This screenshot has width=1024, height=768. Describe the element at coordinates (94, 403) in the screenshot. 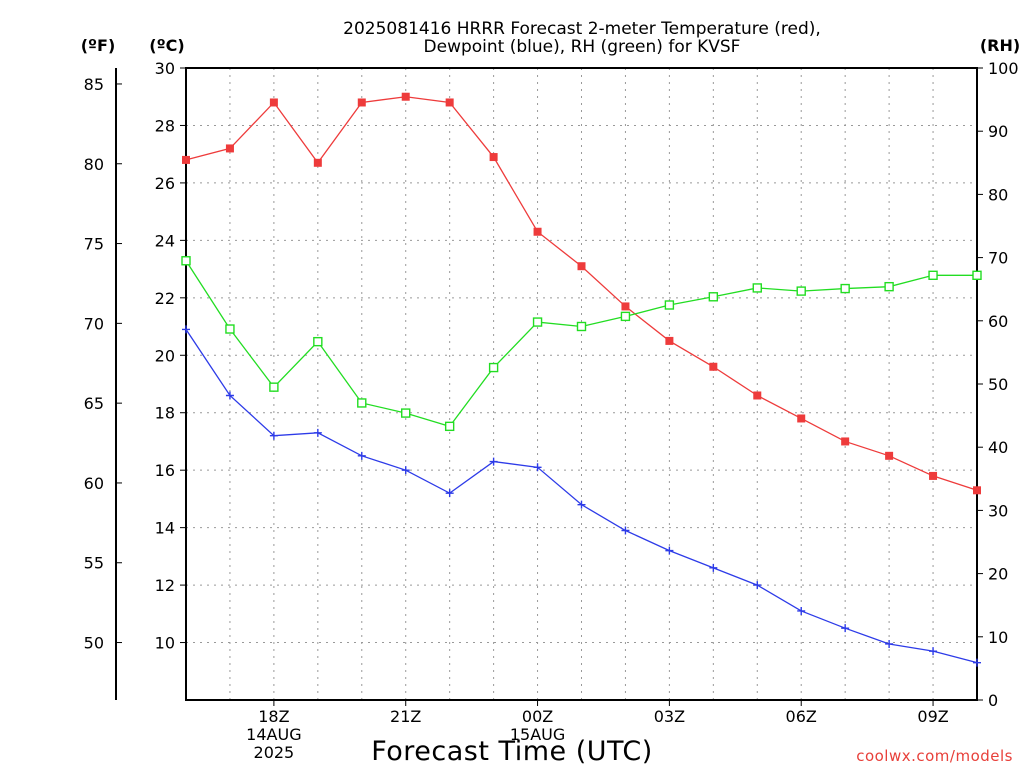

I see `fahrenheit-tick-label: 65` at that location.